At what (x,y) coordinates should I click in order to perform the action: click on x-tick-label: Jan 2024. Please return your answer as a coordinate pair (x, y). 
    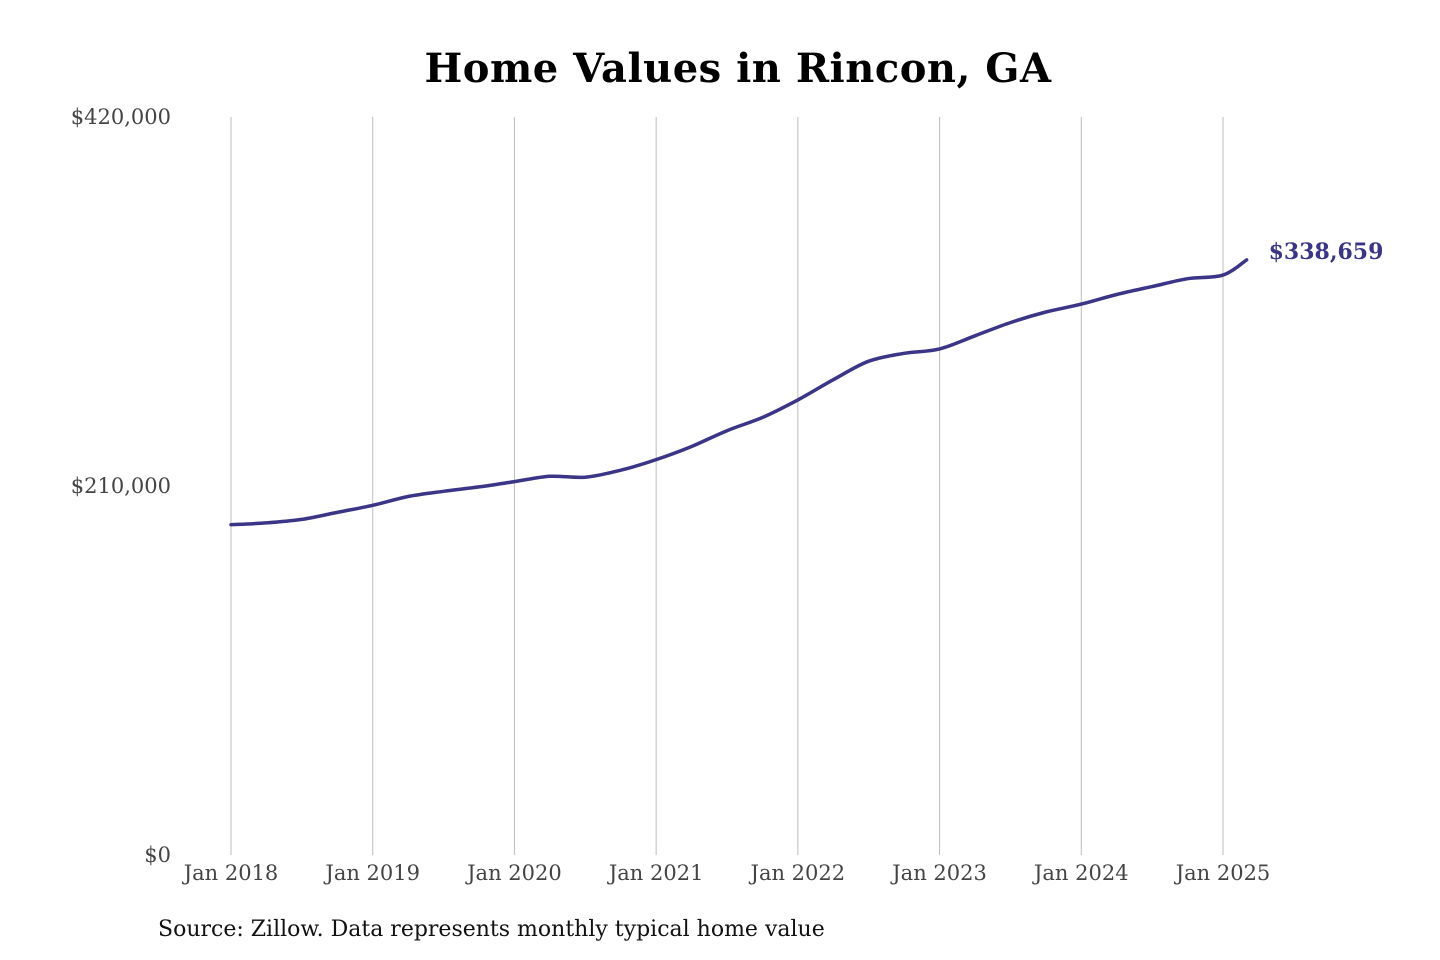
    Looking at the image, I should click on (1080, 873).